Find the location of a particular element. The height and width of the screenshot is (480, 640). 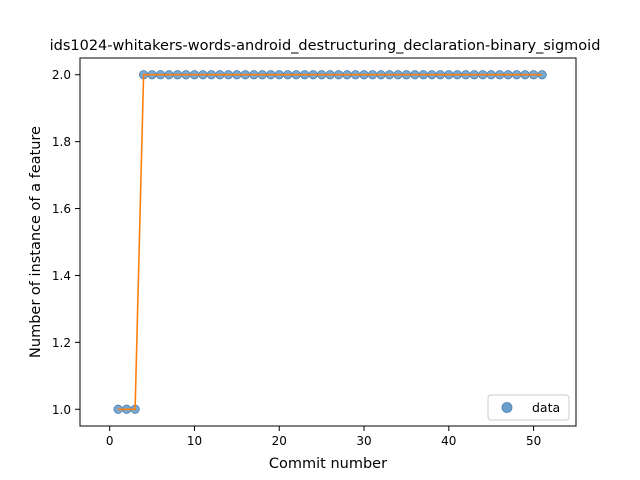

y-tick-label: 2.0 is located at coordinates (61, 75).